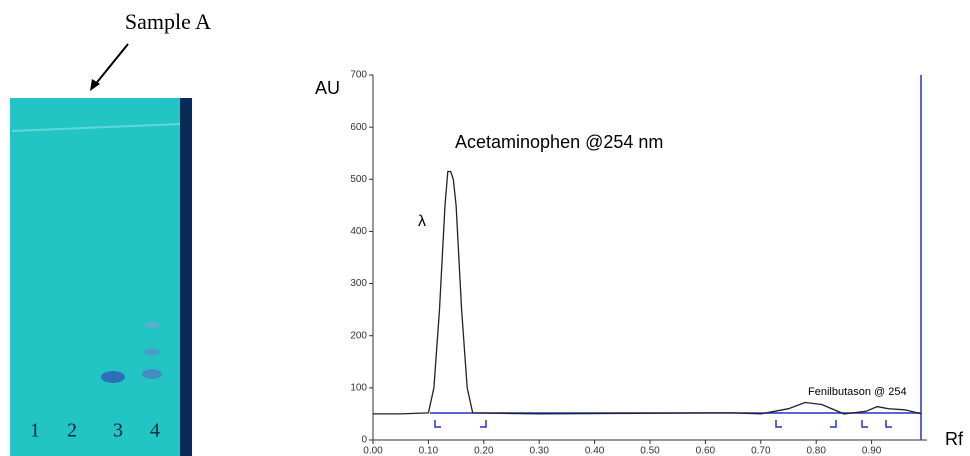  What do you see at coordinates (429, 451) in the screenshot?
I see `x-tick-label: 0.10` at bounding box center [429, 451].